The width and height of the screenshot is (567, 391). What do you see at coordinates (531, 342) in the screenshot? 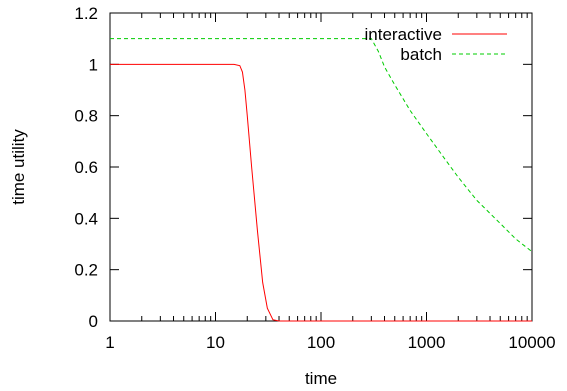
I see `x-tick-label: 10000` at bounding box center [531, 342].